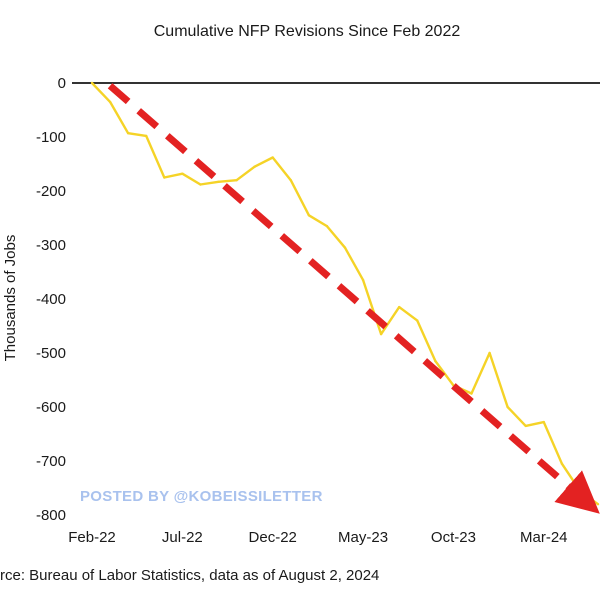 The image size is (600, 600). What do you see at coordinates (51, 137) in the screenshot?
I see `y-tick-label: -100` at bounding box center [51, 137].